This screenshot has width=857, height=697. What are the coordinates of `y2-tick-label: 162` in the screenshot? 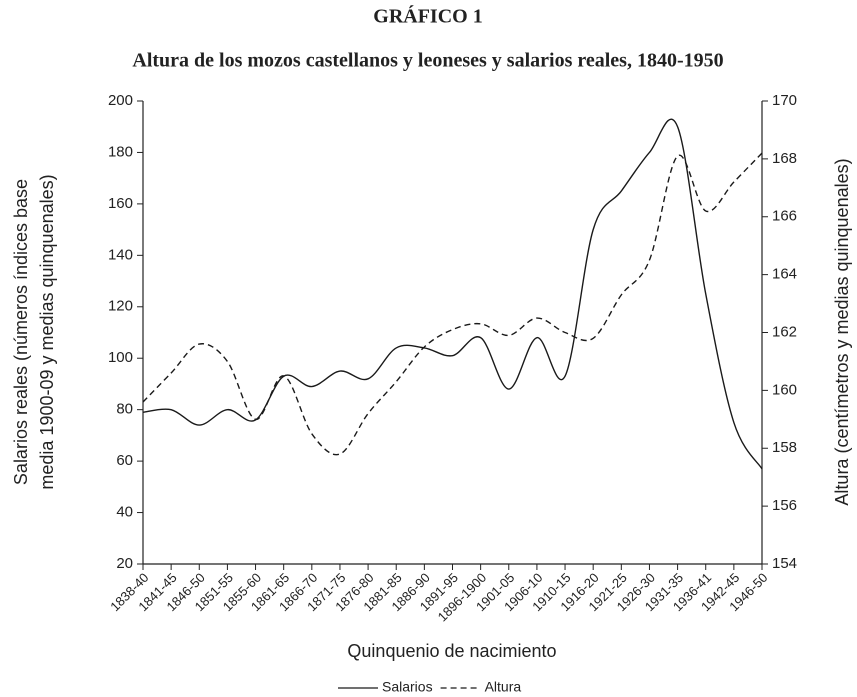 It's located at (784, 331).